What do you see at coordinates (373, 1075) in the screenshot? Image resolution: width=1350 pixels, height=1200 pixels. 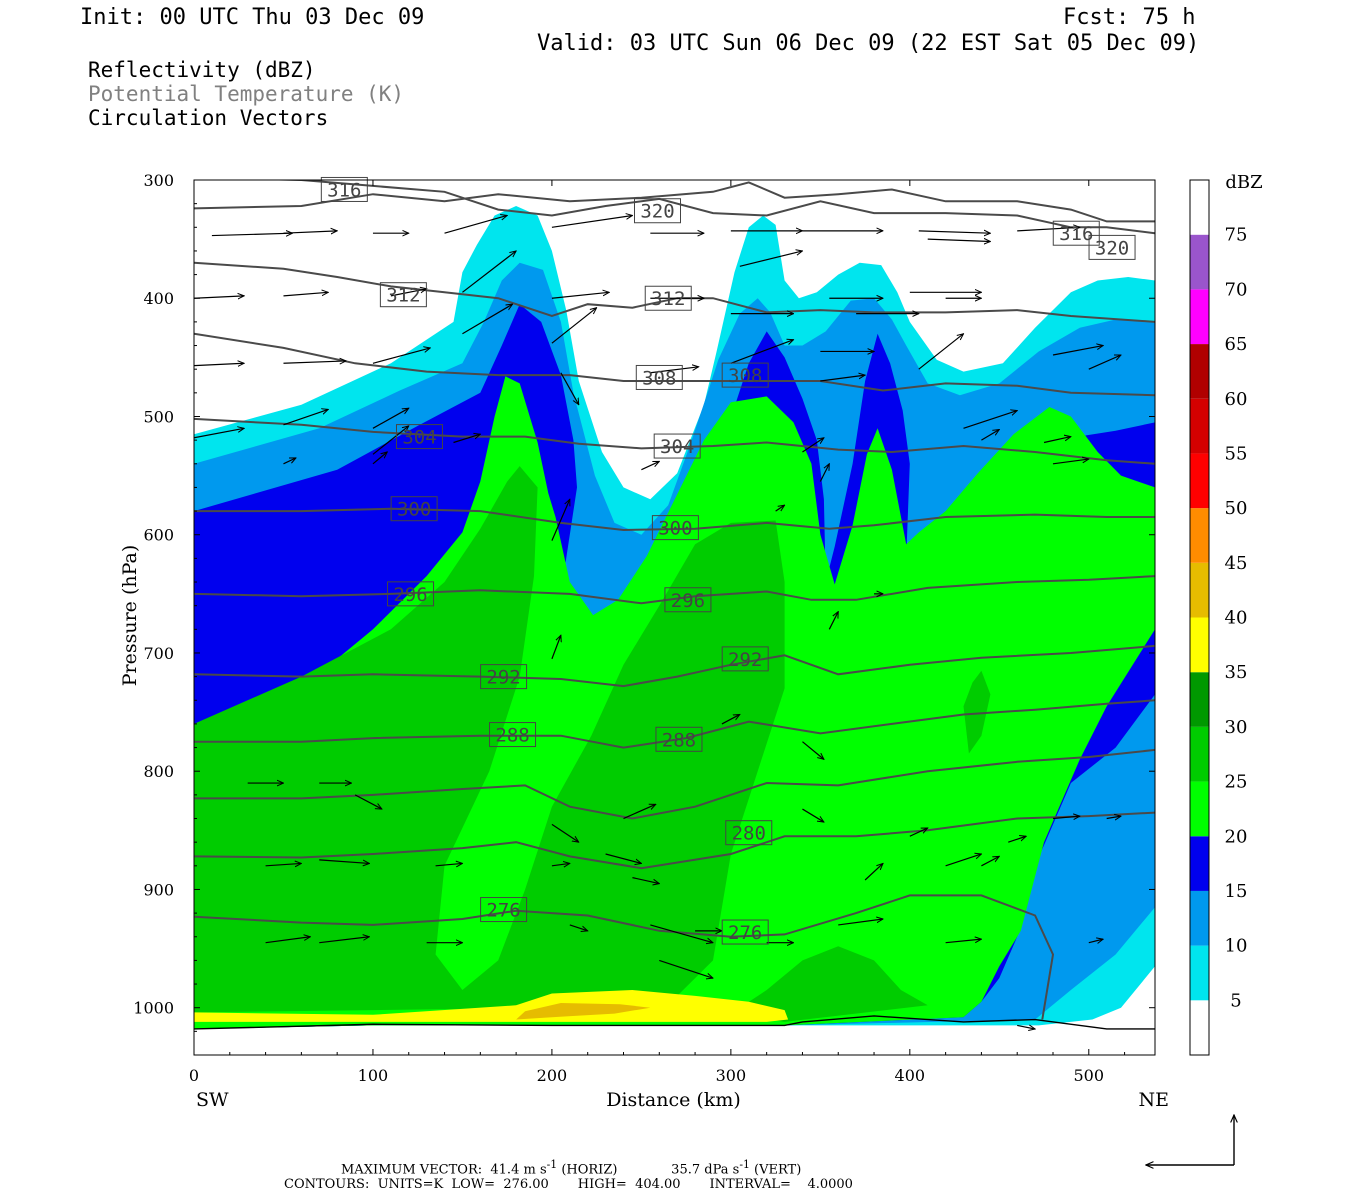 I see `x-tick-label: 100` at bounding box center [373, 1075].